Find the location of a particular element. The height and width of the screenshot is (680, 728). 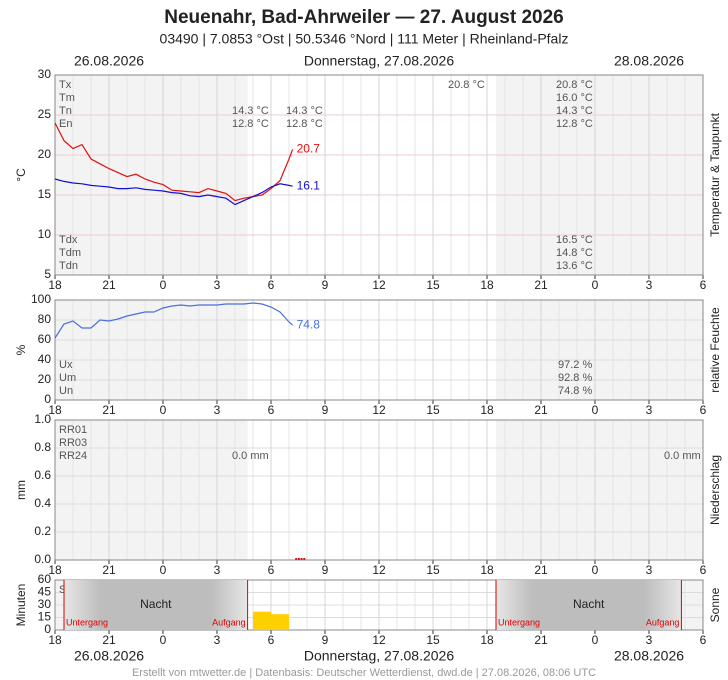

y-tick-label: 20 is located at coordinates (45, 379).